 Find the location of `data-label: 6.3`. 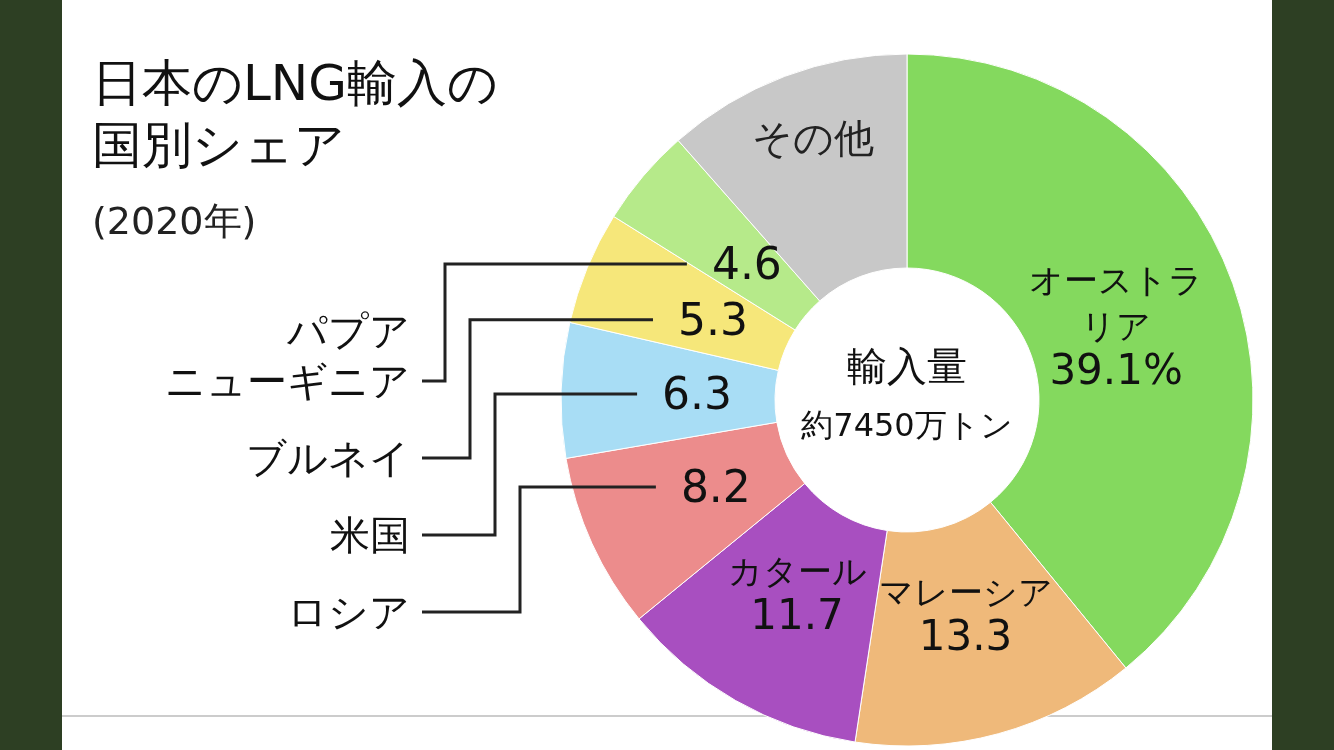

data-label: 6.3 is located at coordinates (697, 394).